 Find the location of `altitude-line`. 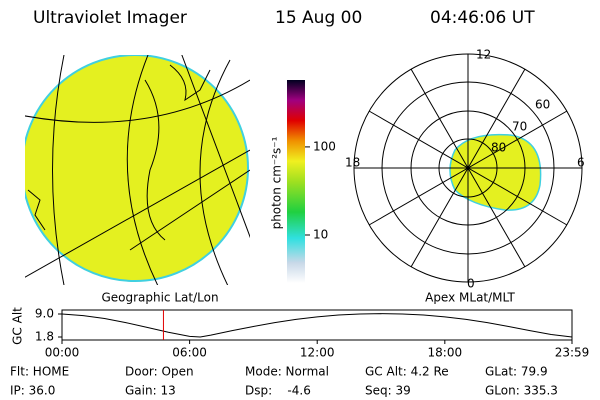

altitude-line is located at coordinates (317, 325).